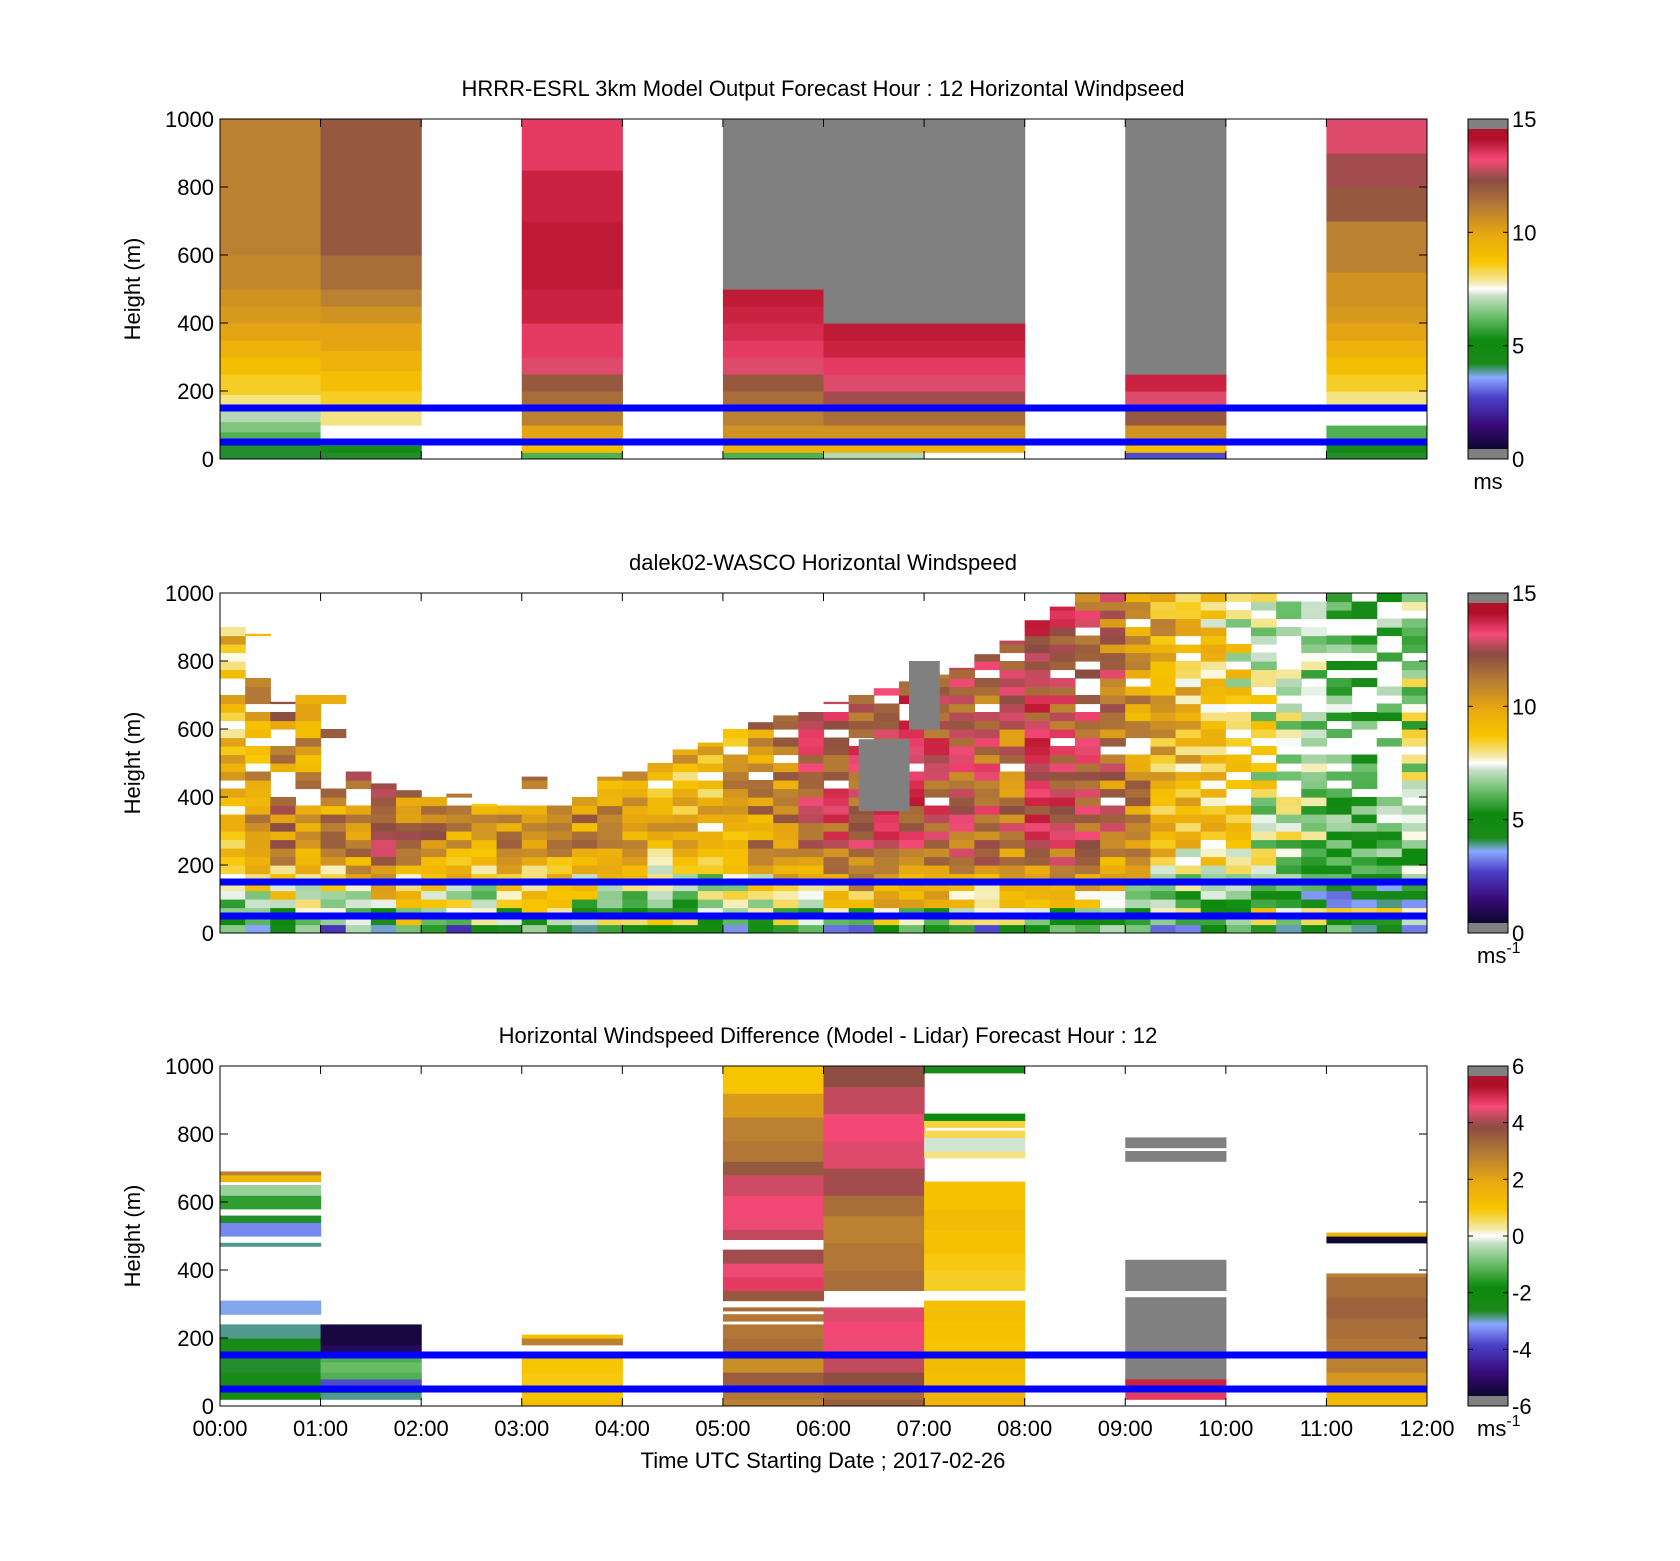 The image size is (1680, 1561). What do you see at coordinates (1518, 1179) in the screenshot?
I see `panel-diff-colorbar-tick-label: 2` at bounding box center [1518, 1179].